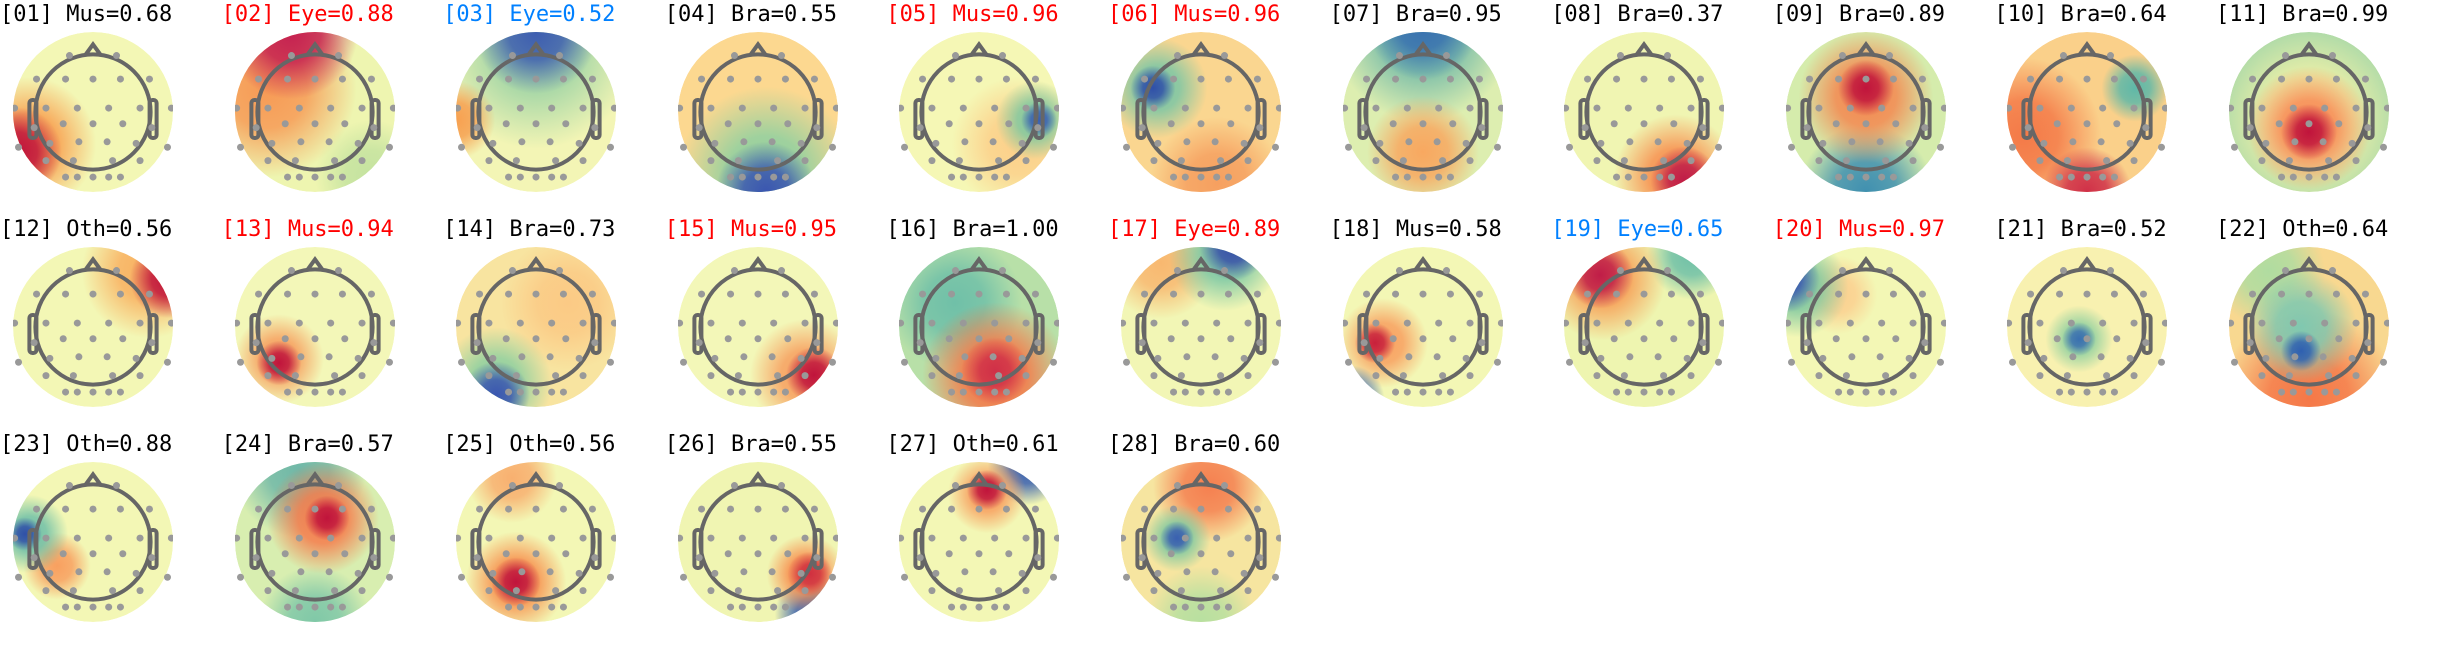 The width and height of the screenshot is (2438, 667). I want to click on component-panel: [19] Eye=0.65, so click(1661, 322).